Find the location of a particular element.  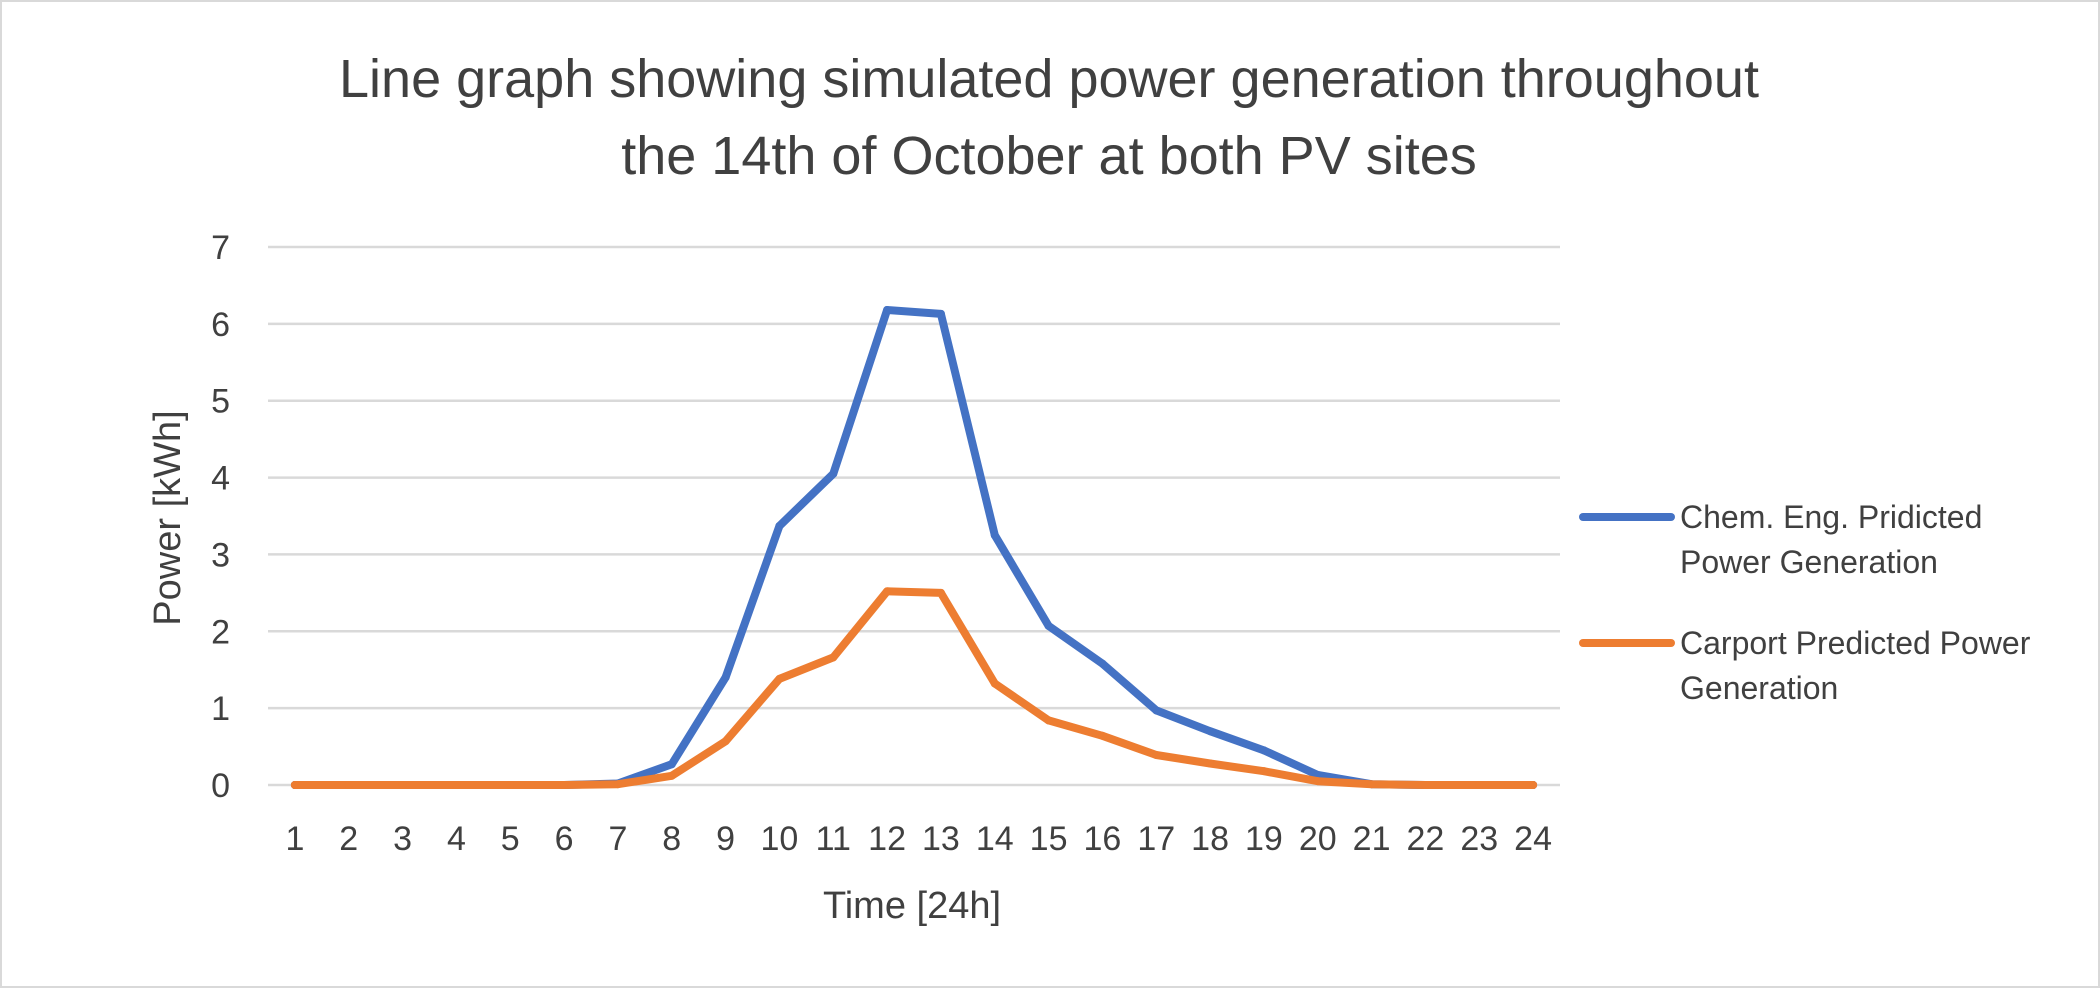

x-tick-label-9: 9 is located at coordinates (725, 839).